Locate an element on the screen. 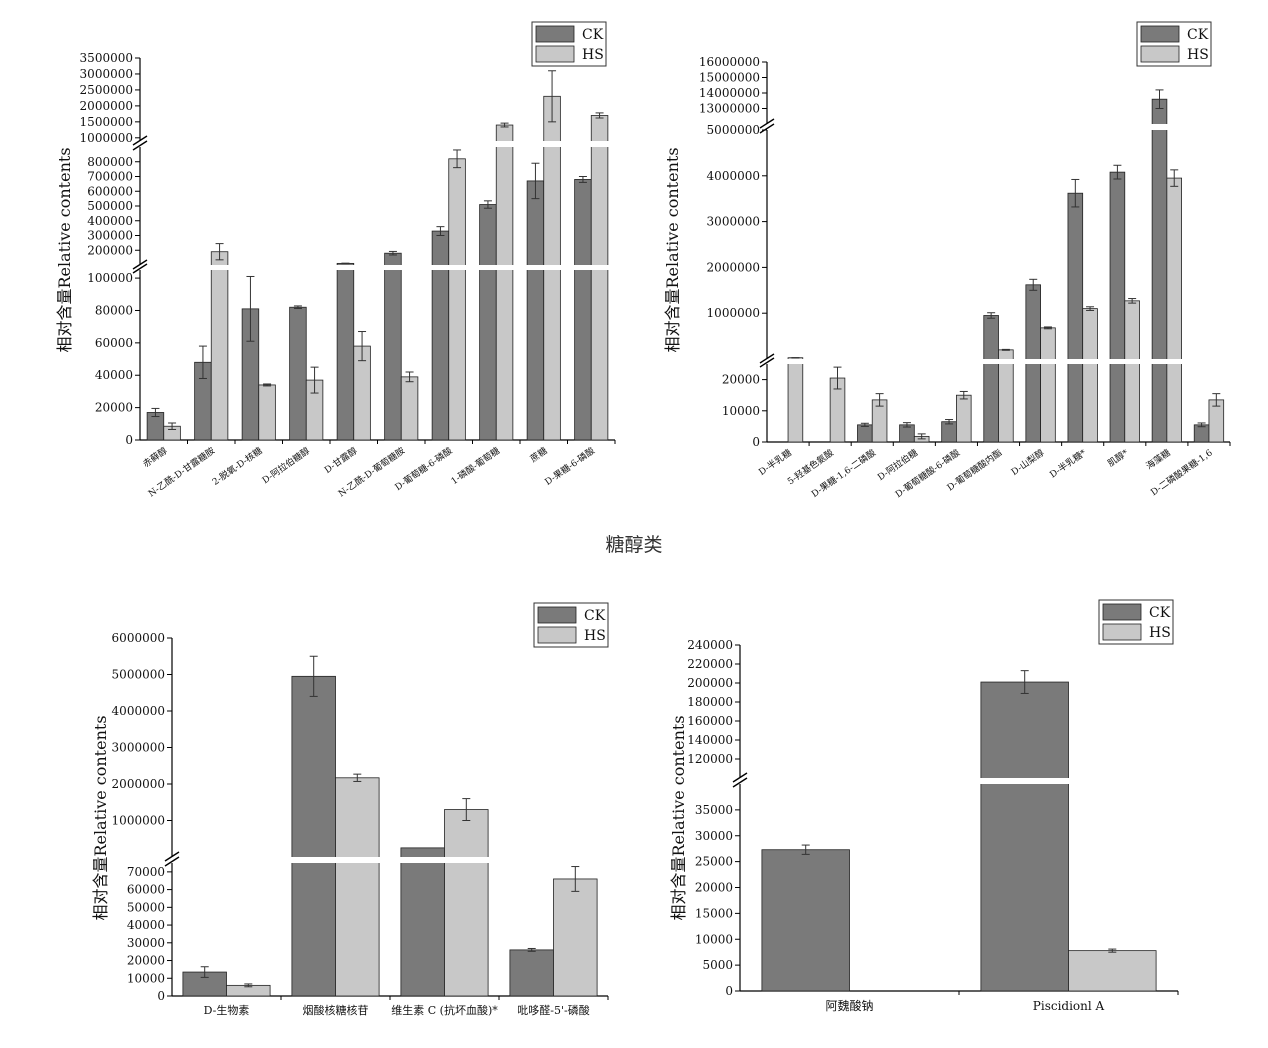  y-tick-label: 1000000 is located at coordinates (138, 821).